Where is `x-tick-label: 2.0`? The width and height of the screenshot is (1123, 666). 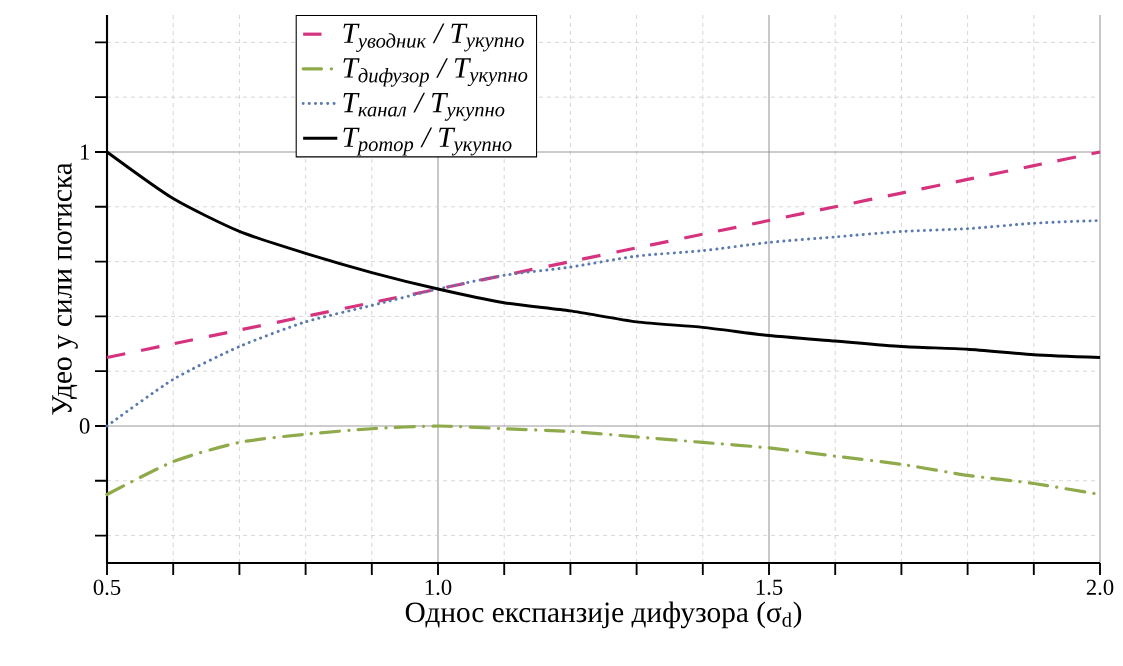 x-tick-label: 2.0 is located at coordinates (1100, 587).